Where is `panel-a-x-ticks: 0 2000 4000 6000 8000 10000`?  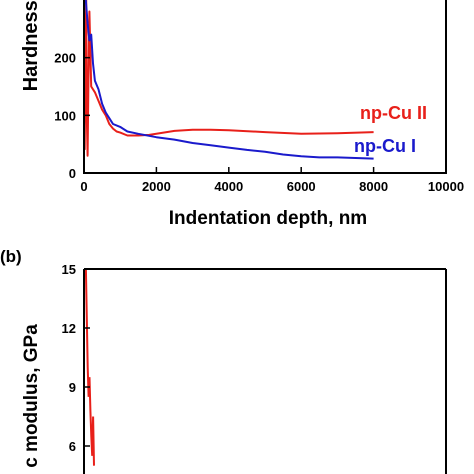
panel-a-x-ticks: 0 2000 4000 6000 8000 10000 is located at coordinates (272, 180).